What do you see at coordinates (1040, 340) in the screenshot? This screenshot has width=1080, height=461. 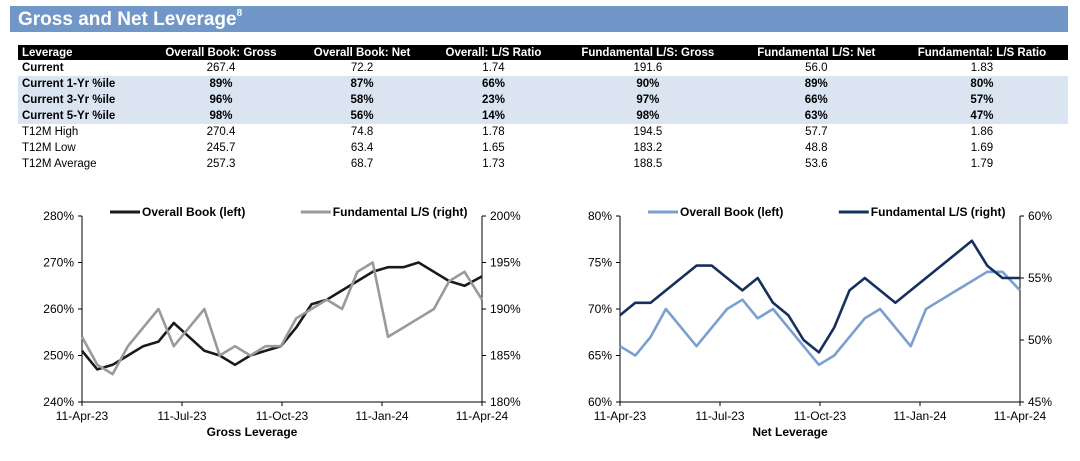 I see `right-tick-label: 50%` at bounding box center [1040, 340].